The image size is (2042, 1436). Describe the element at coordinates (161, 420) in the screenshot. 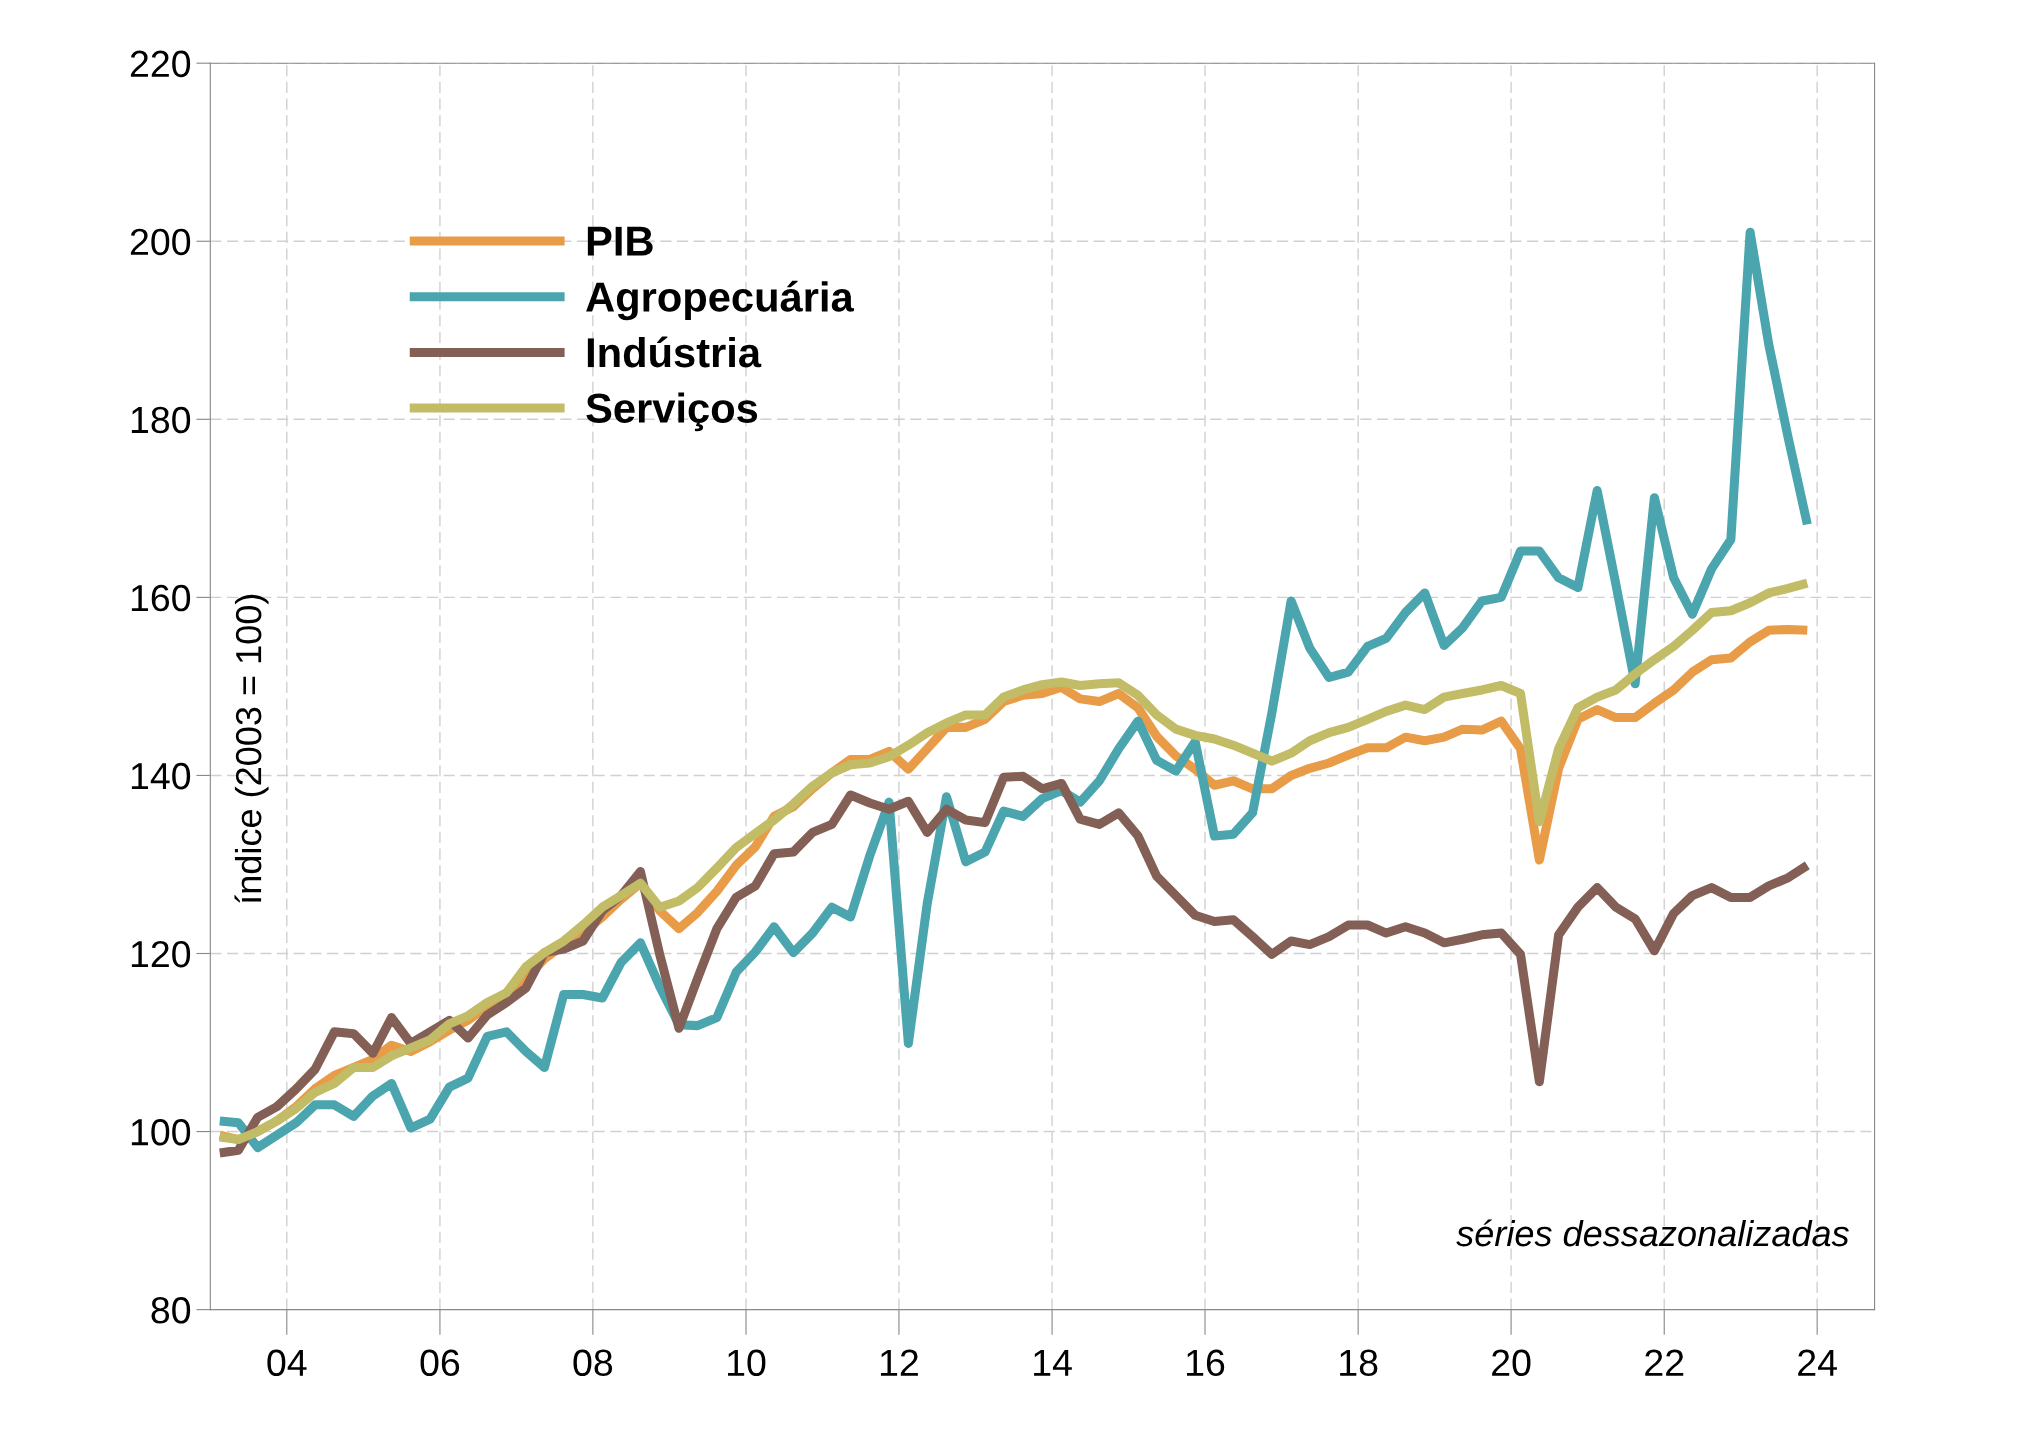

I see `y-tick-label: 180` at that location.